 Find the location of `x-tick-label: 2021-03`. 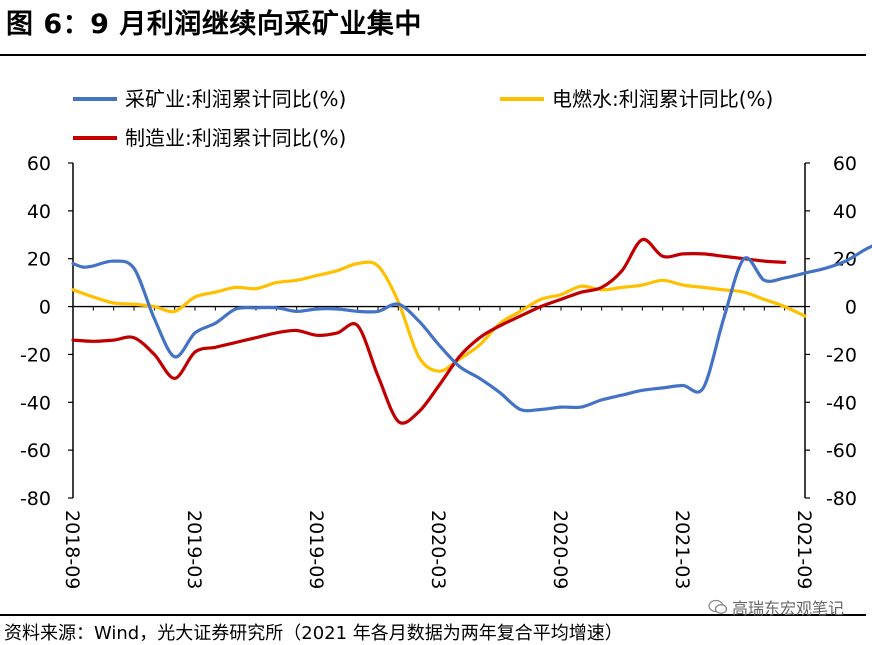

x-tick-label: 2021-03 is located at coordinates (682, 549).